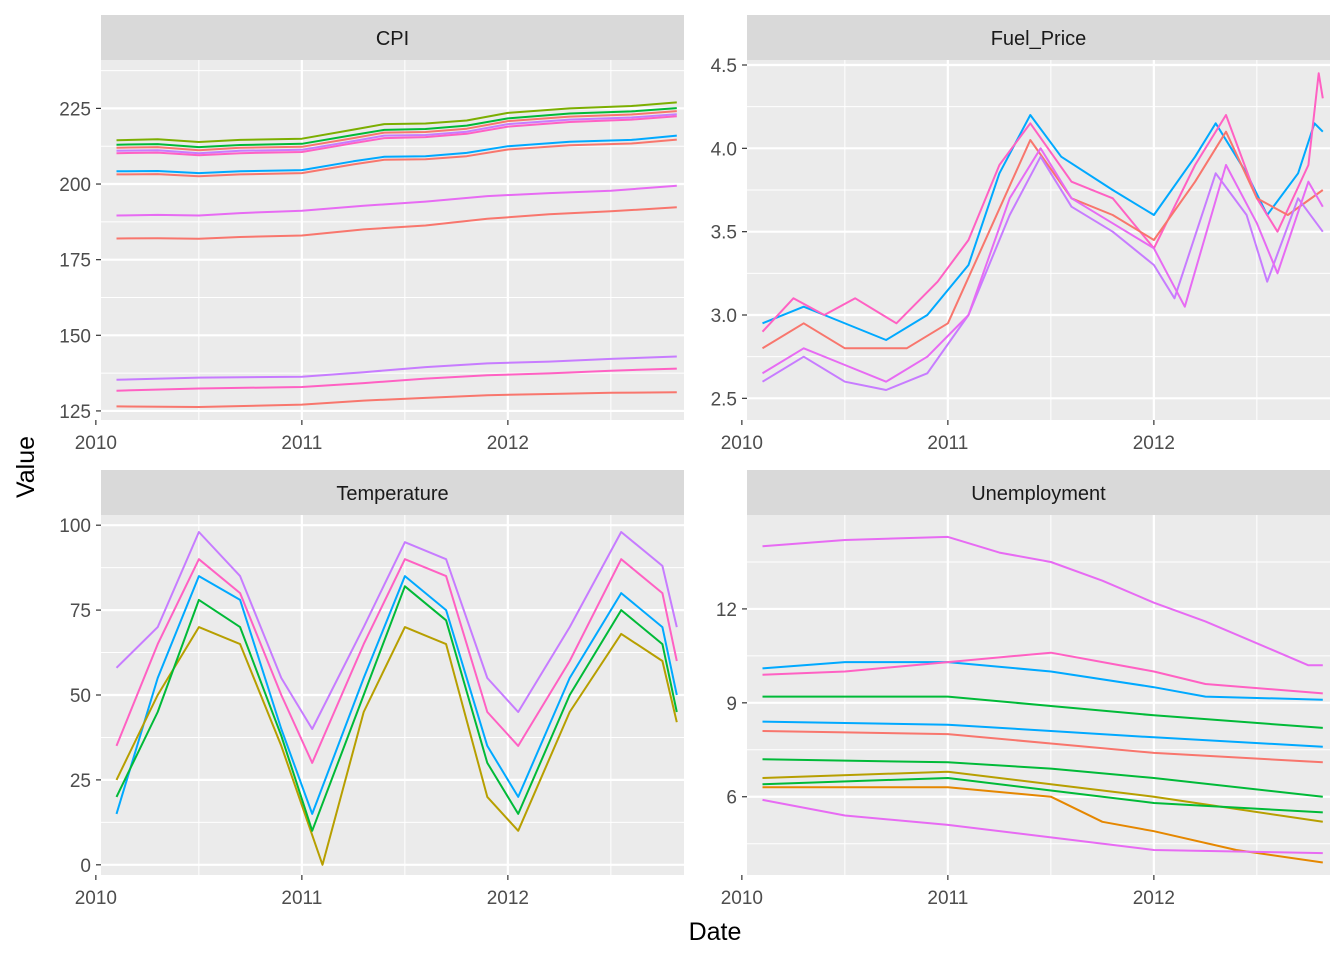 The width and height of the screenshot is (1344, 960). I want to click on y-tick-label: 125, so click(75, 412).